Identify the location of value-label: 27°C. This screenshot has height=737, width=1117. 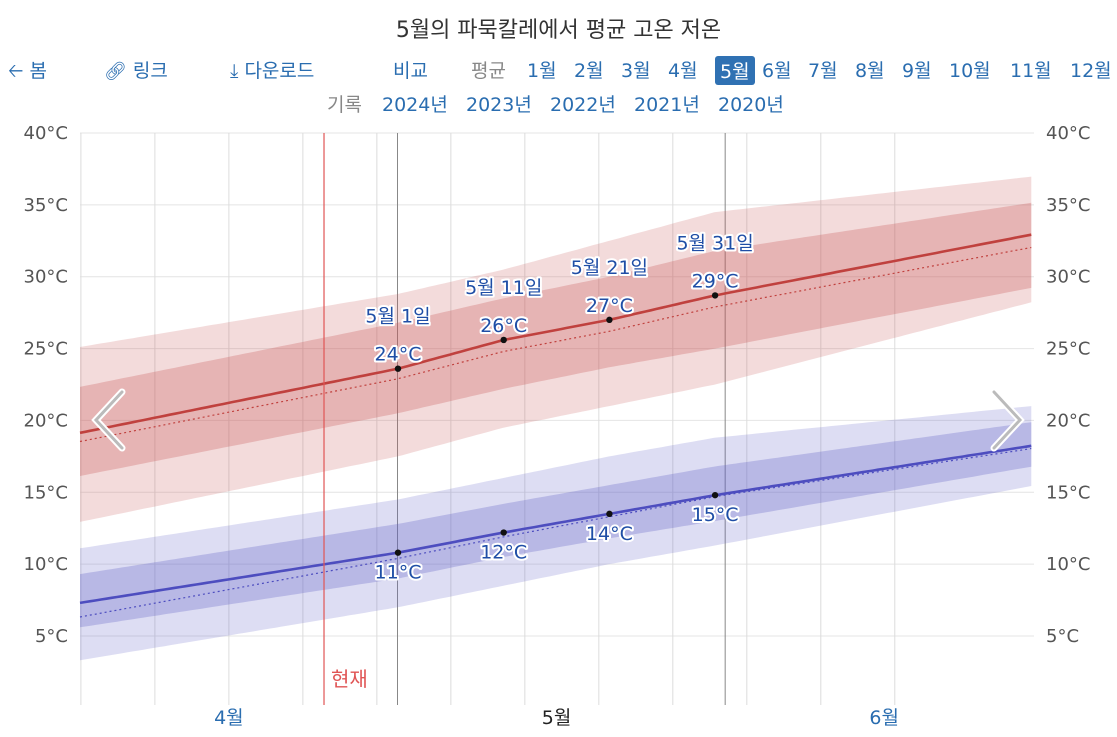
(609, 306).